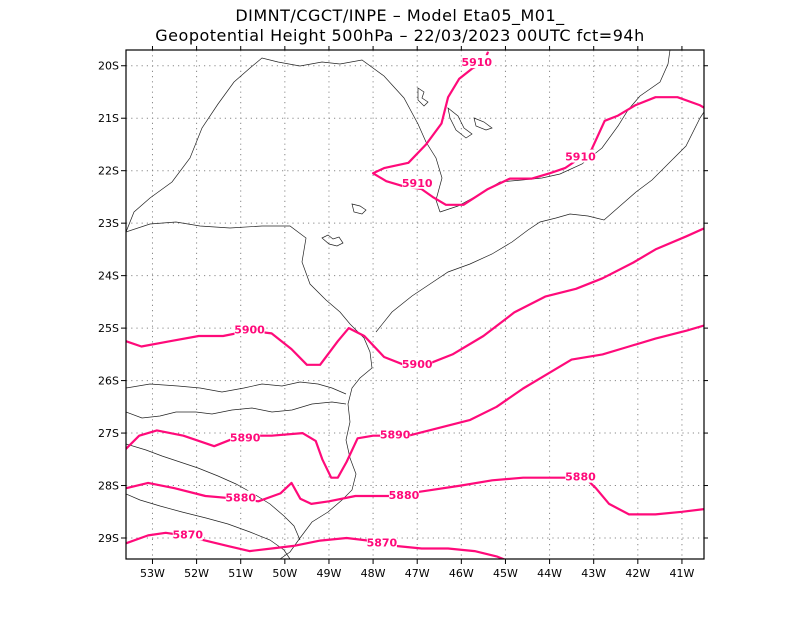 This screenshot has height=618, width=800. Describe the element at coordinates (108, 171) in the screenshot. I see `y-tick-label: 22S` at that location.